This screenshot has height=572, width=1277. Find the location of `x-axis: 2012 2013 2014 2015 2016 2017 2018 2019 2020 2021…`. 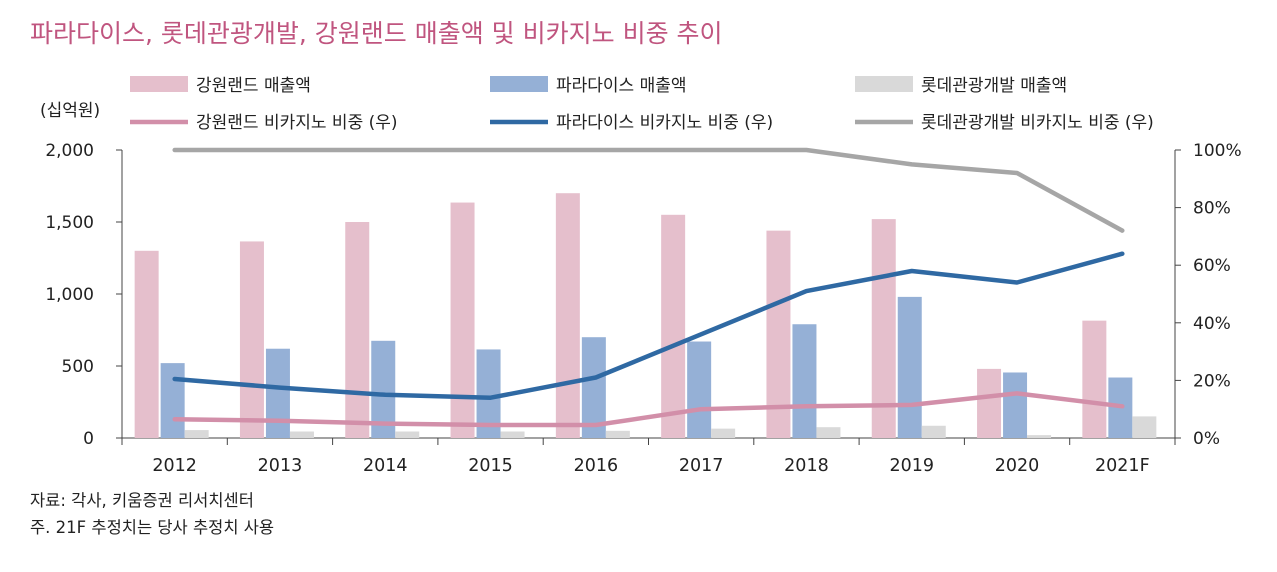

x-axis: 2012 2013 2014 2015 2016 2017 2018 2019 2020 2021… is located at coordinates (648, 456).